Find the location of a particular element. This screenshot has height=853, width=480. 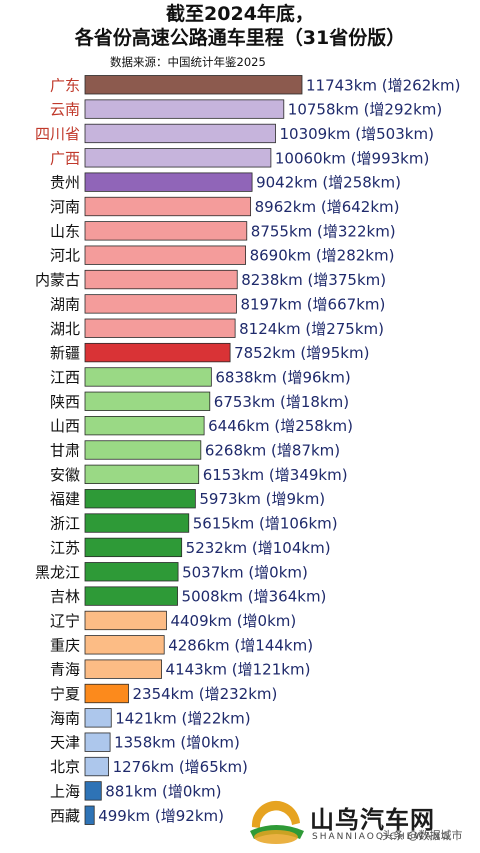

value-label: 8238km (增375km) is located at coordinates (313, 280).